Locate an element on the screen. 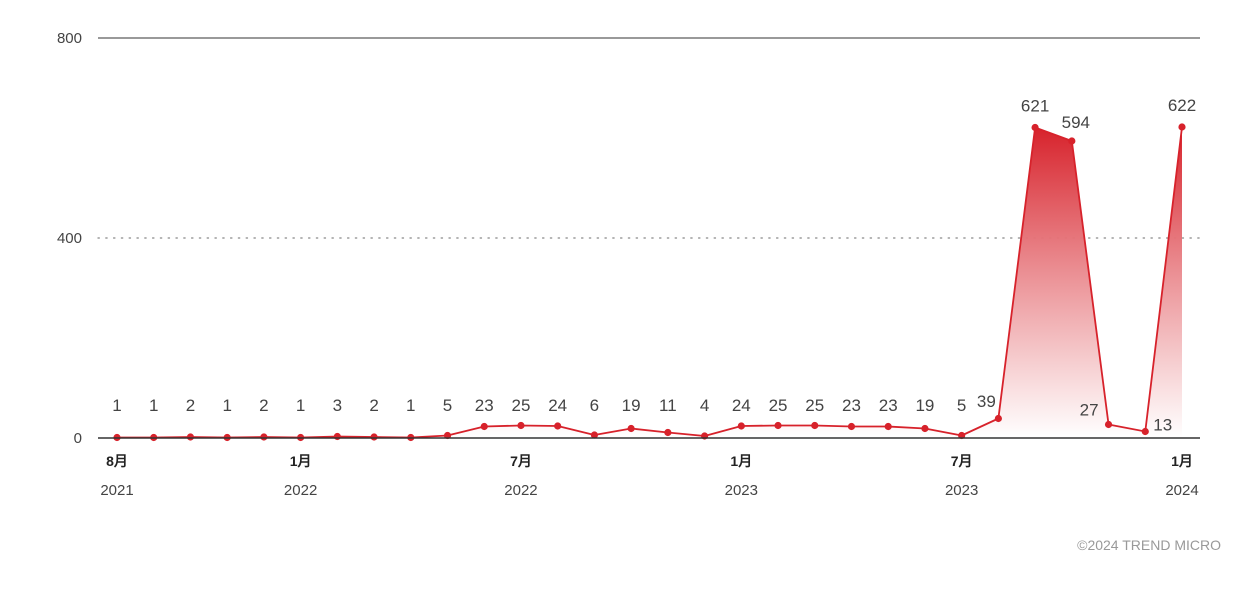  data-label: 4 is located at coordinates (704, 405).